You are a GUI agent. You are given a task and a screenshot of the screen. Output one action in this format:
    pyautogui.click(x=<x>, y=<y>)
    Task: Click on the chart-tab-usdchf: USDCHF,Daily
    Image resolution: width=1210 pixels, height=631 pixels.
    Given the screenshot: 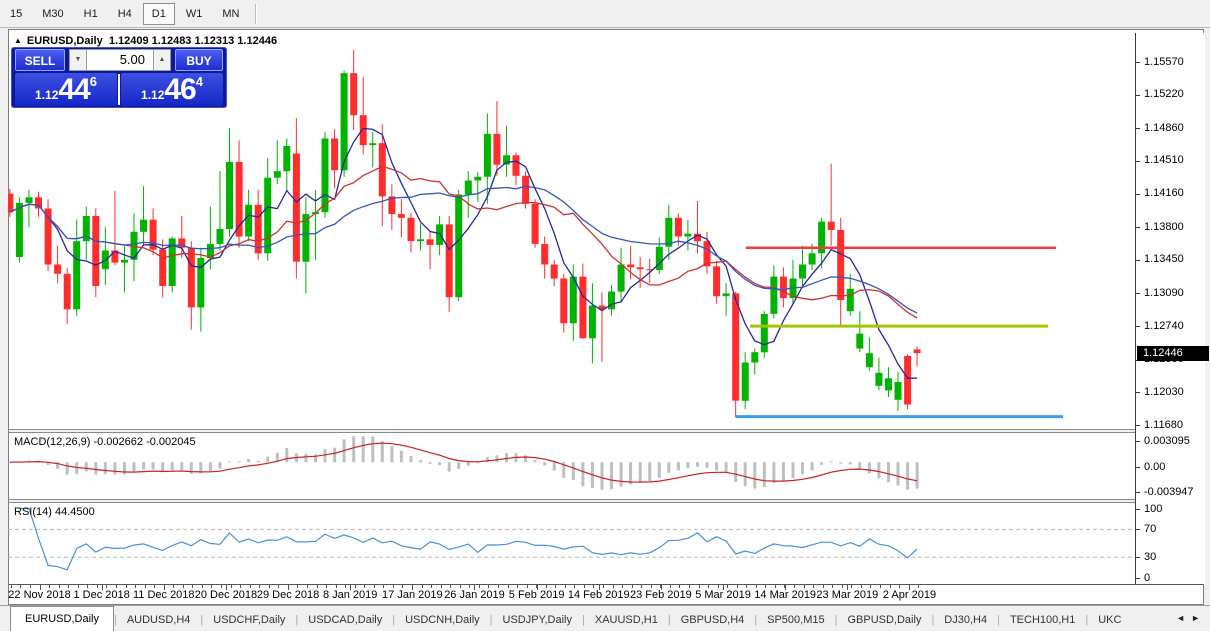 What is the action you would take?
    pyautogui.click(x=249, y=620)
    